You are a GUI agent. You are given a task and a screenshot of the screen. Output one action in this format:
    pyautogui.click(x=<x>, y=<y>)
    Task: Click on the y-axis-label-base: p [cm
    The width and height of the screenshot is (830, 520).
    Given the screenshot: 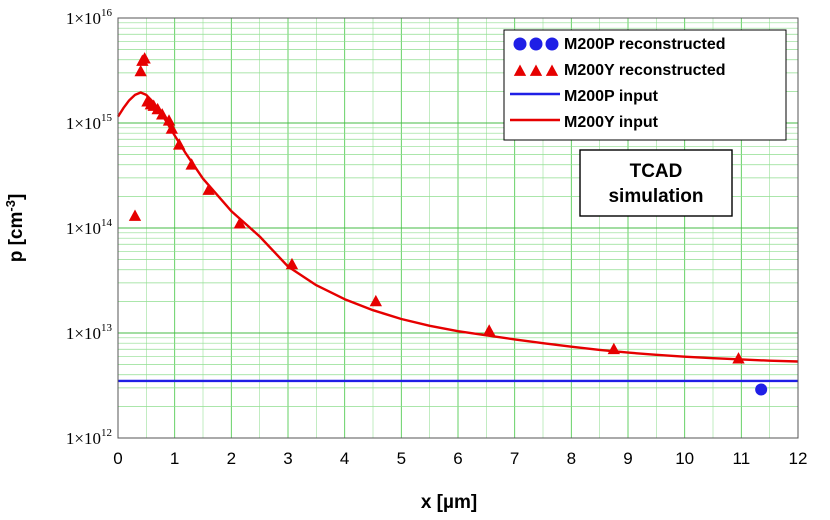 What is the action you would take?
    pyautogui.click(x=16, y=237)
    